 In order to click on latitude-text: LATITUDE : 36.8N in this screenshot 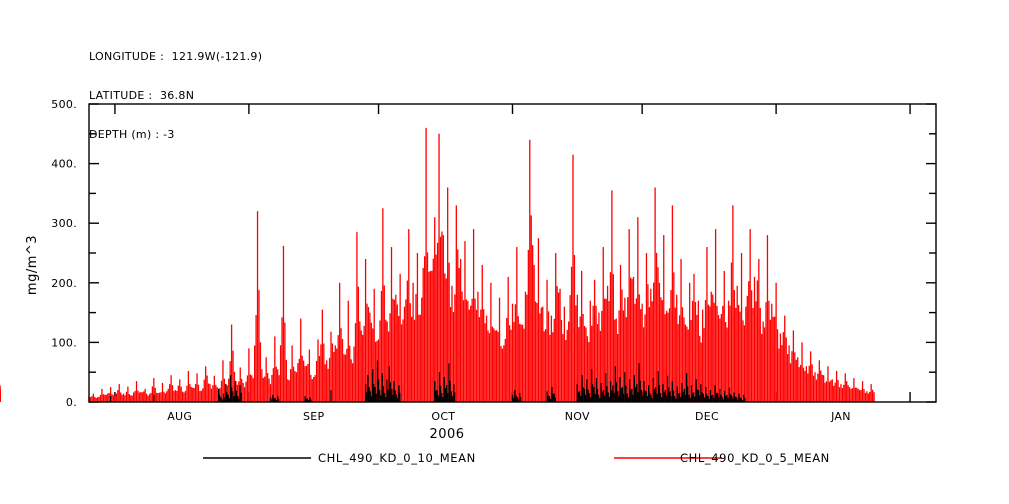, I will do `click(142, 95)`.